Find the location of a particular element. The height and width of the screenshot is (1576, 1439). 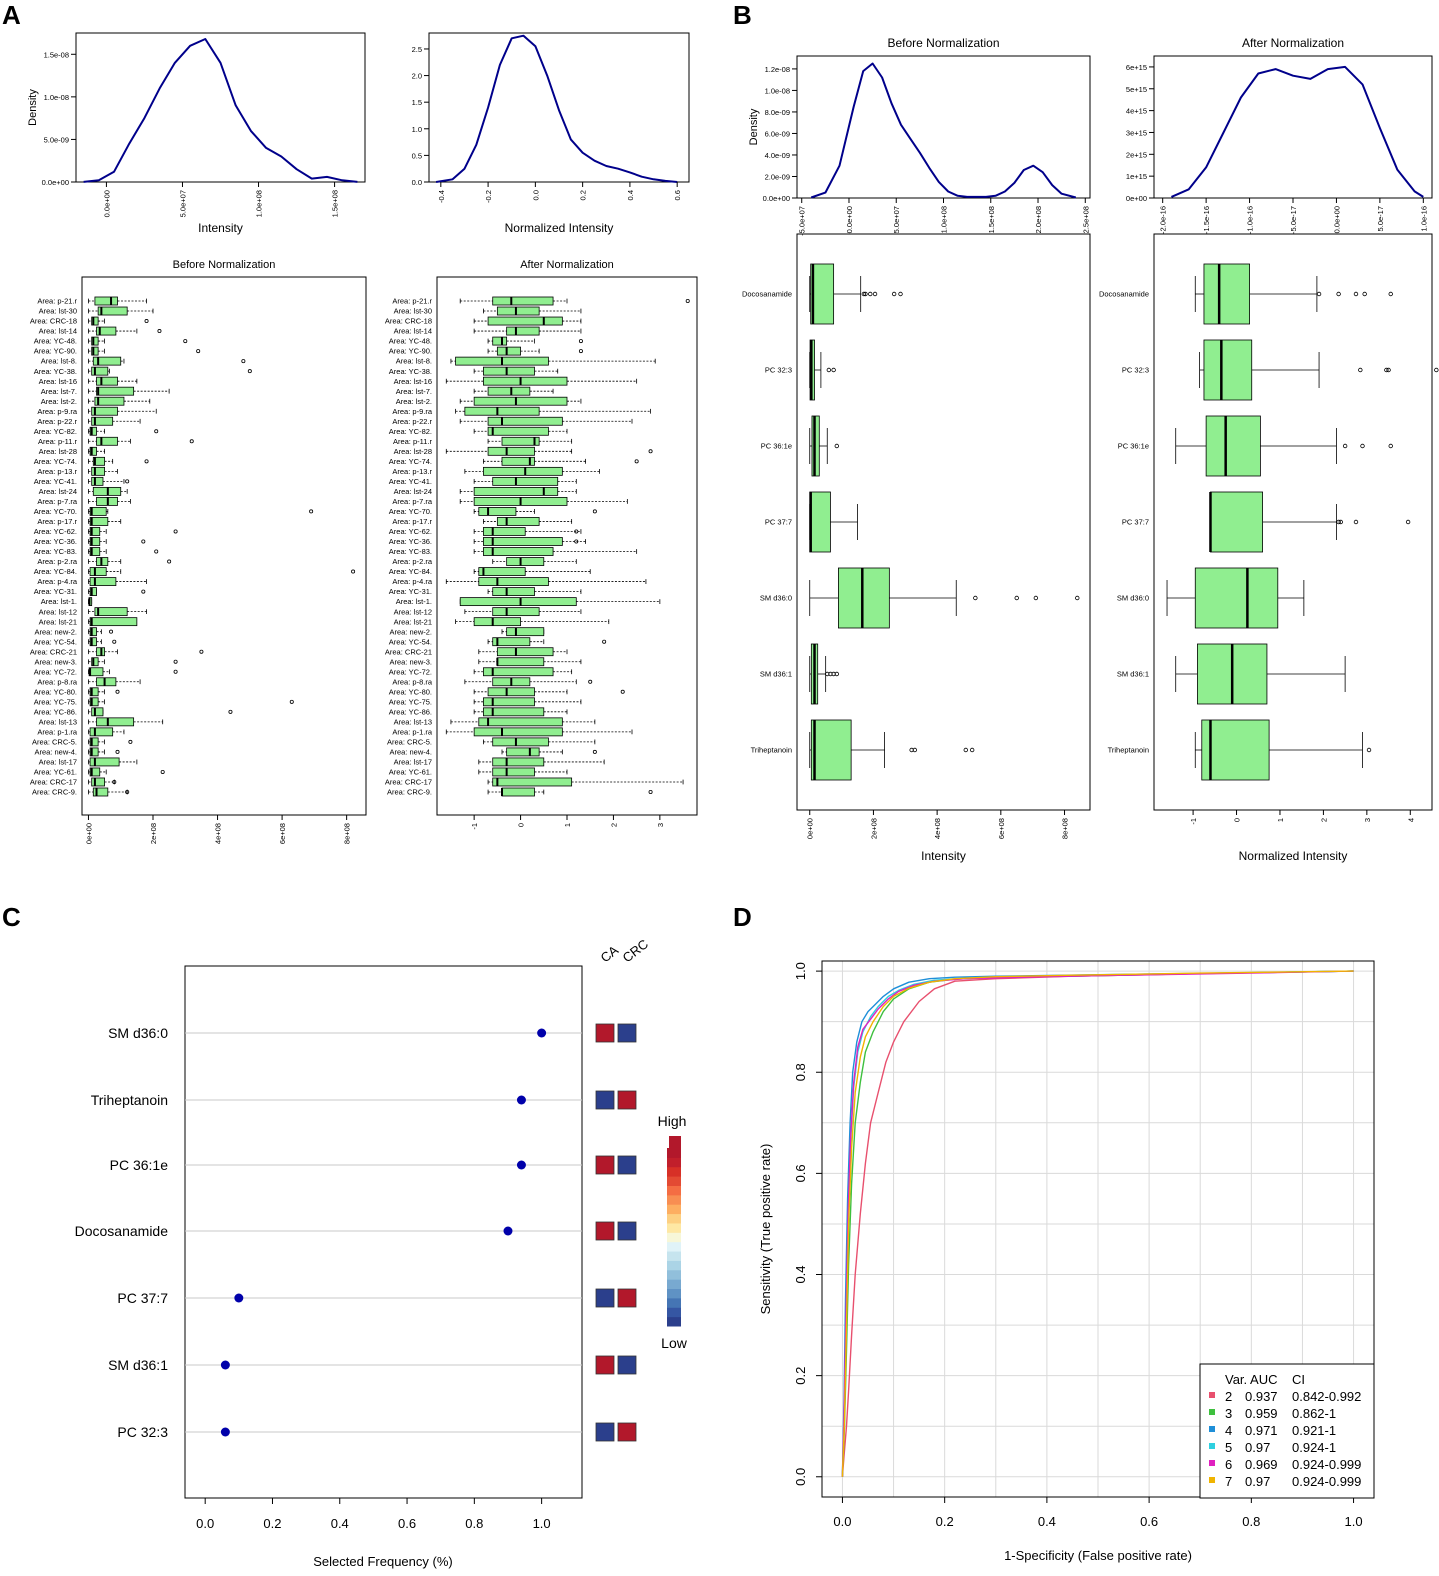

box-category-label: Area: YC-38. is located at coordinates (410, 371).